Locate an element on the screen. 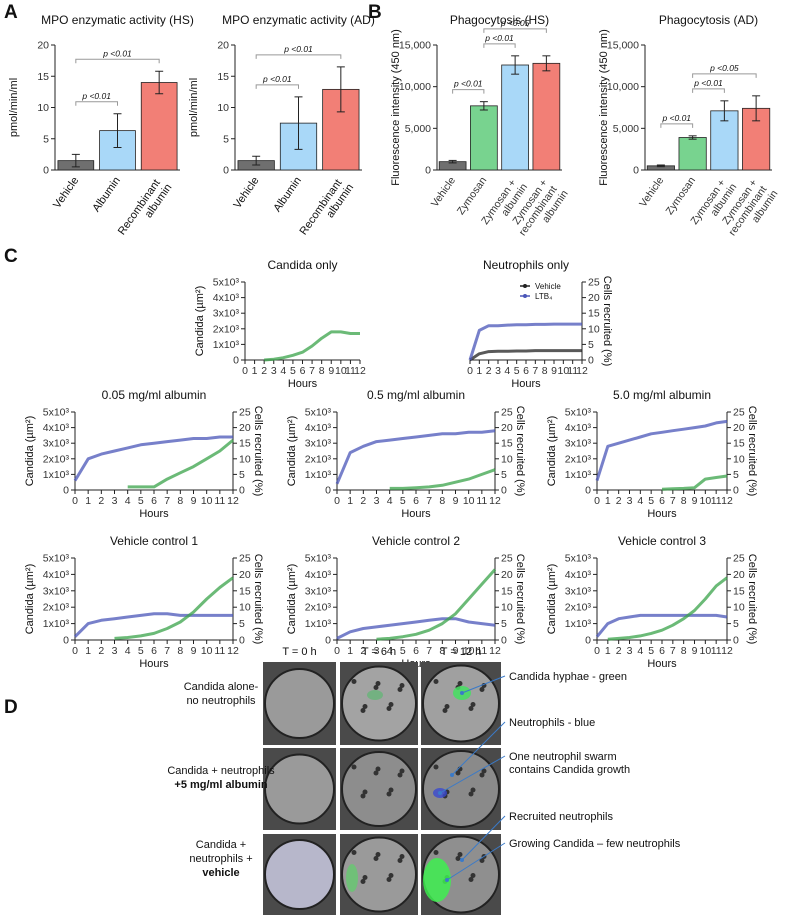 Image resolution: width=787 pixels, height=924 pixels. x-tick-label: 2 is located at coordinates (619, 651).